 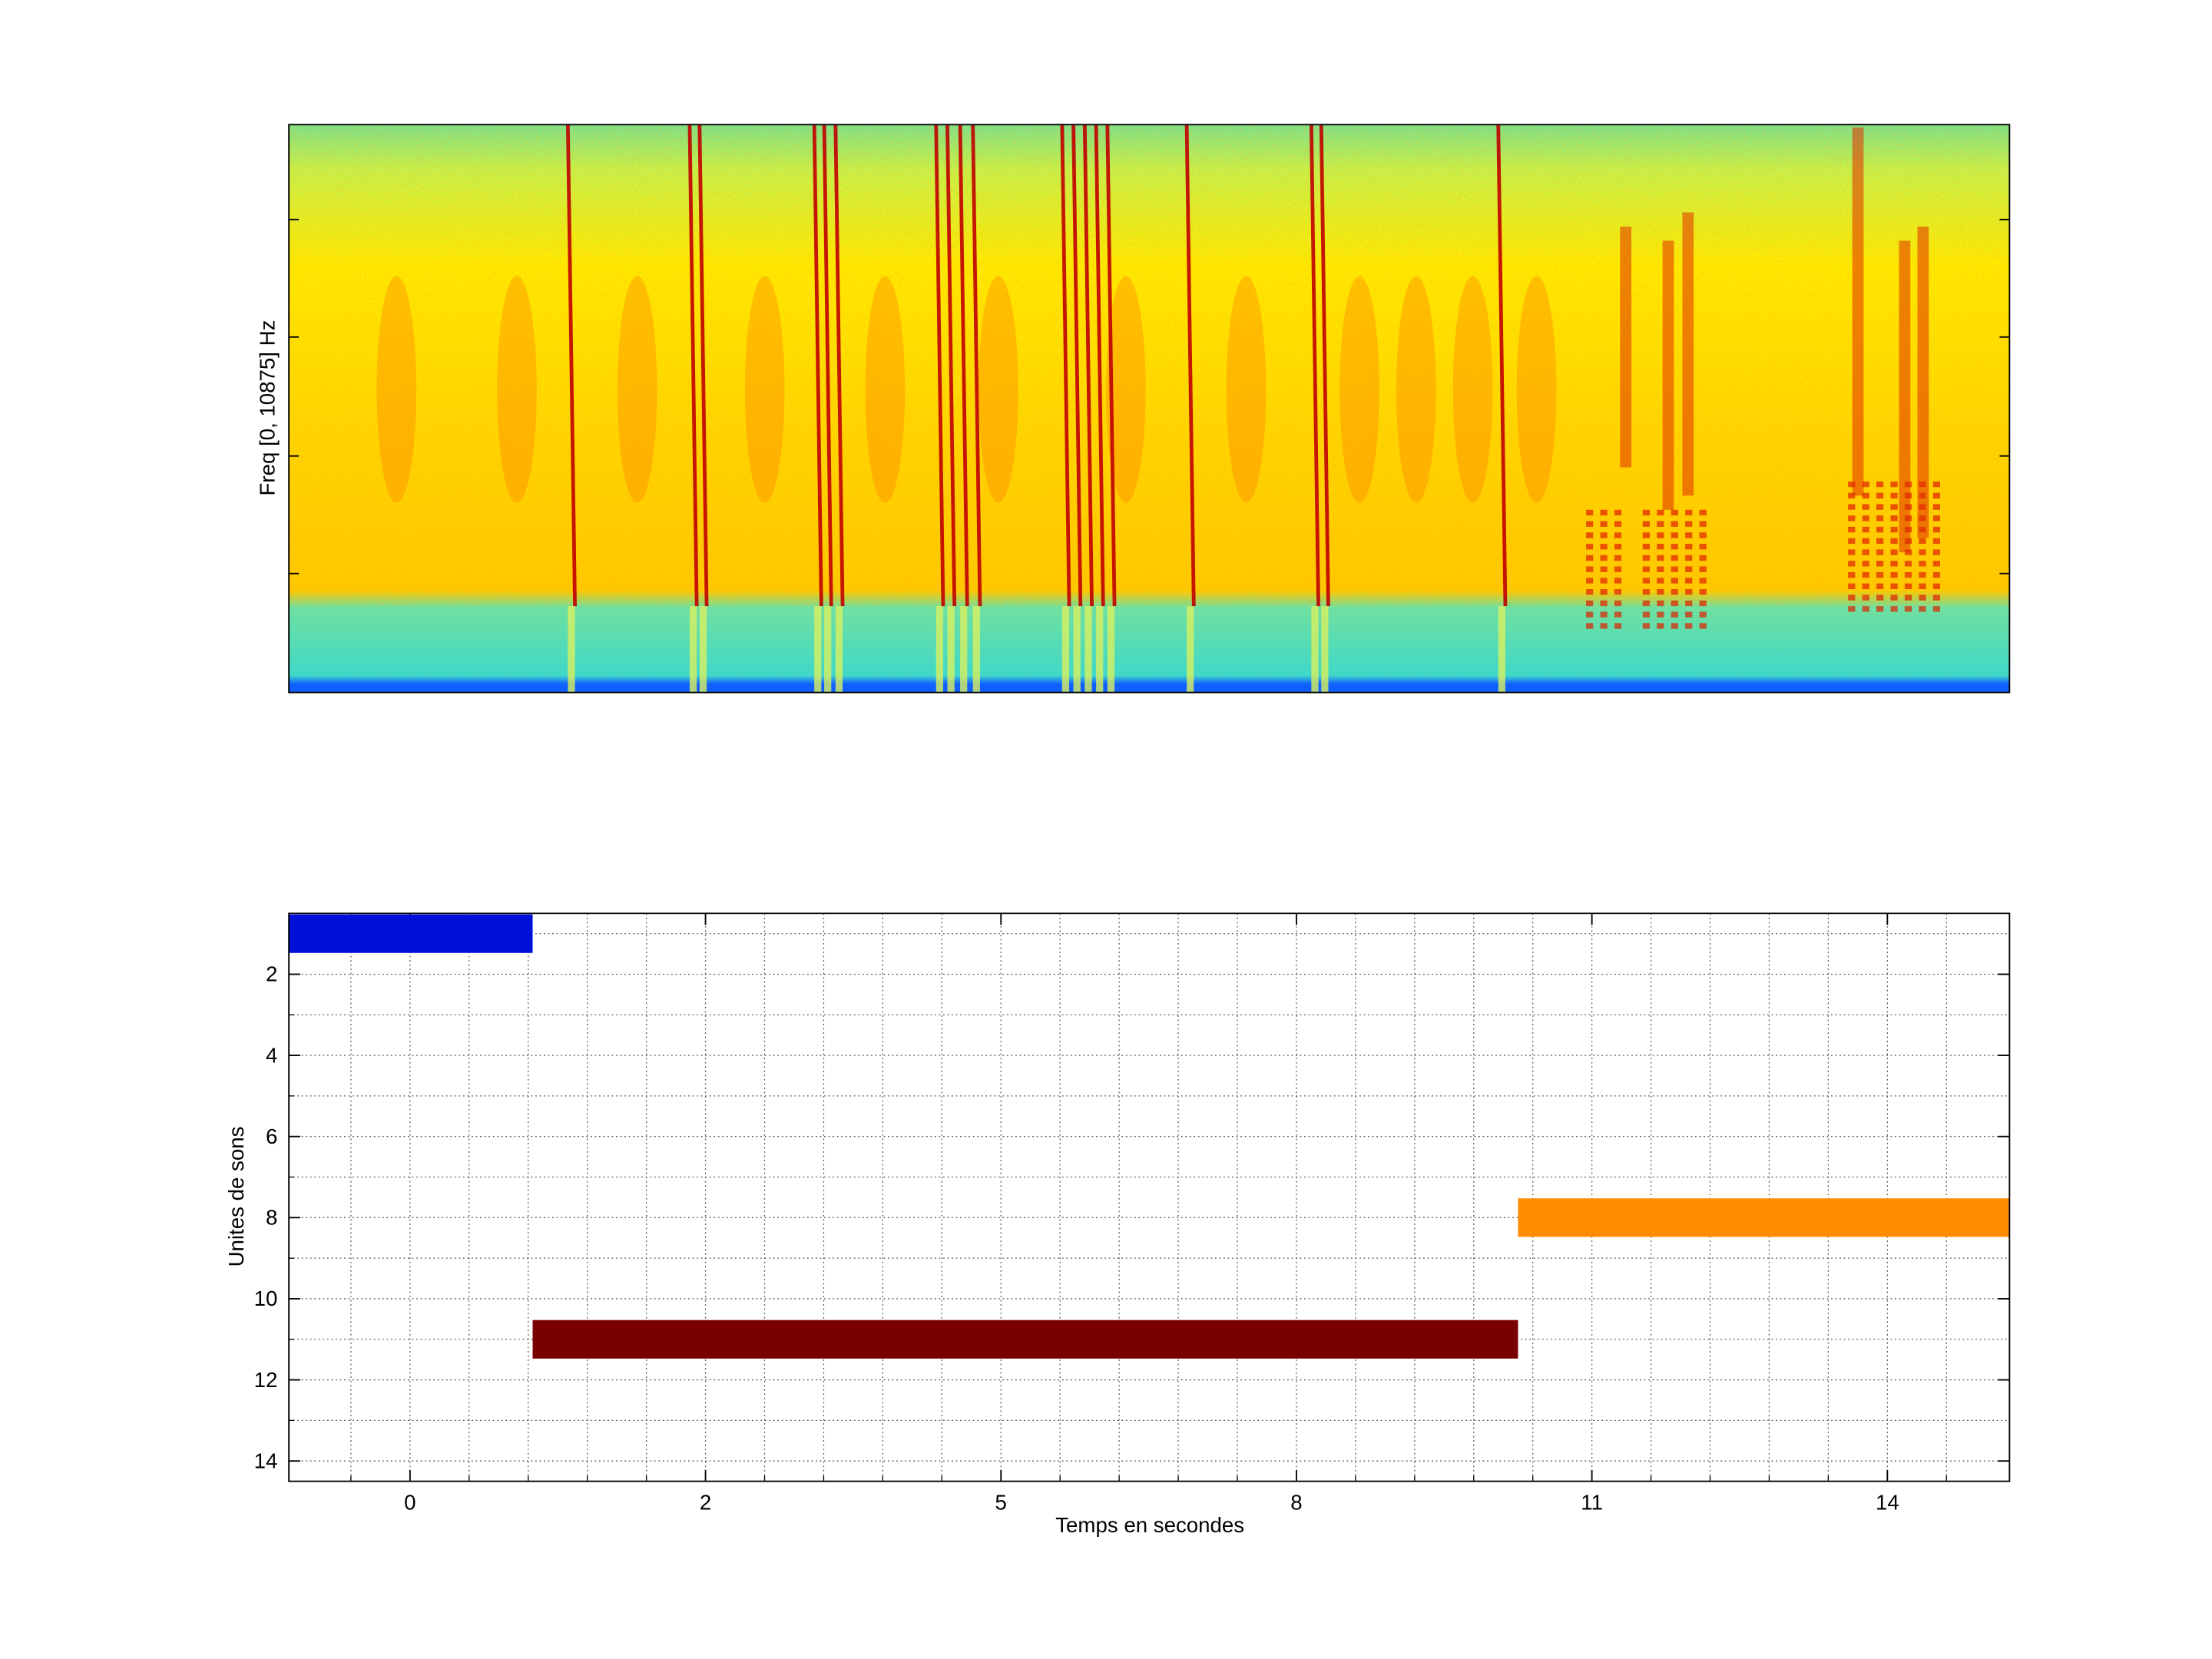 I want to click on x-tick-label: 14, so click(x=1887, y=1502).